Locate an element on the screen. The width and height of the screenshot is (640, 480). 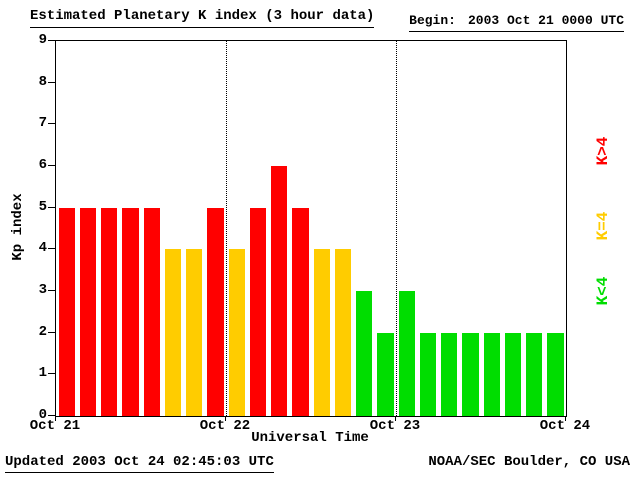
y-tick-label: 9 is located at coordinates (42, 40).